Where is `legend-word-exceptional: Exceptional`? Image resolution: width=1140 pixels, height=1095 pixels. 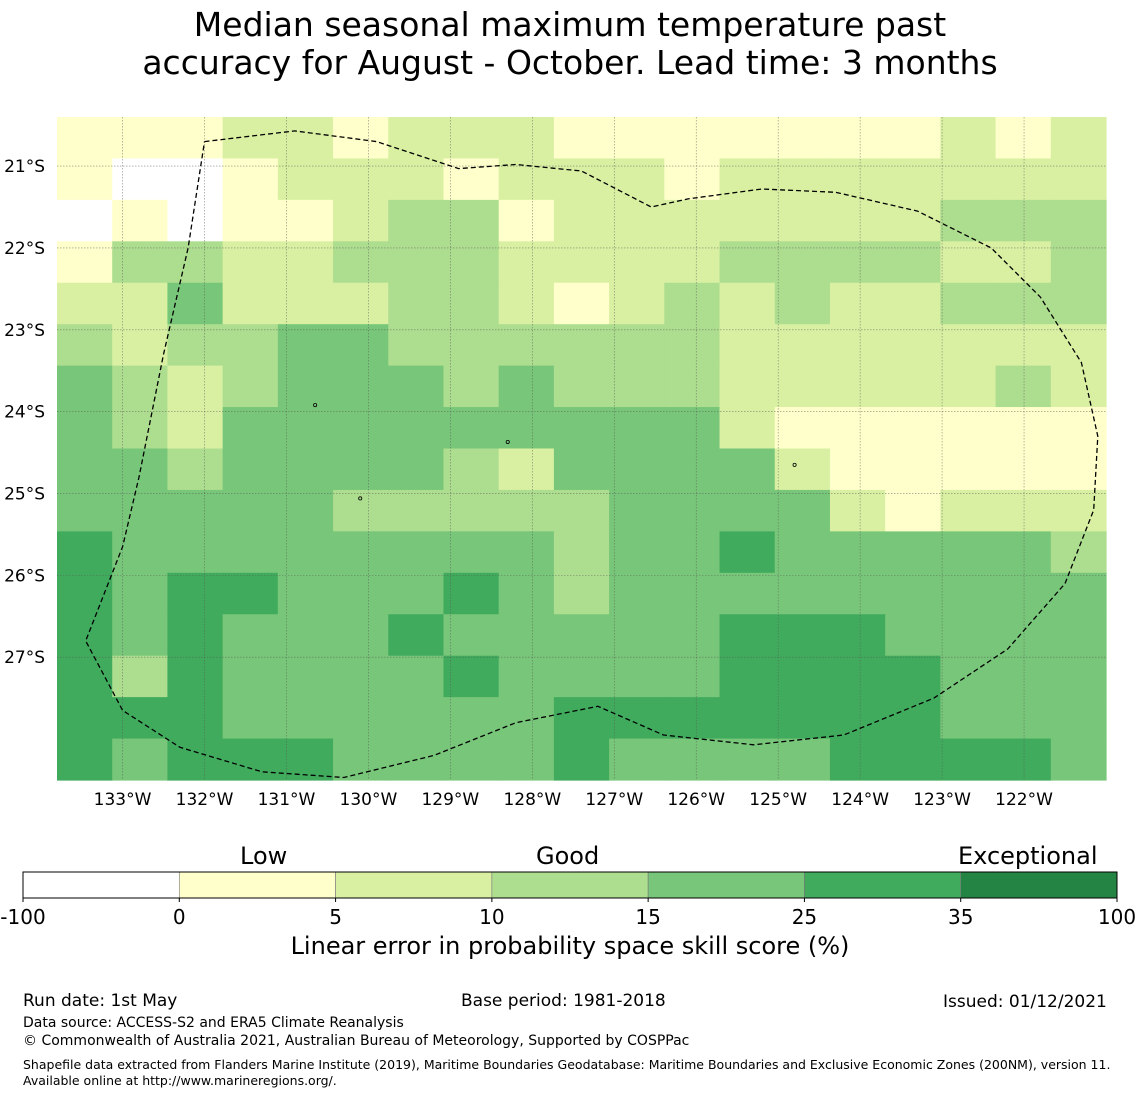 legend-word-exceptional: Exceptional is located at coordinates (1028, 856).